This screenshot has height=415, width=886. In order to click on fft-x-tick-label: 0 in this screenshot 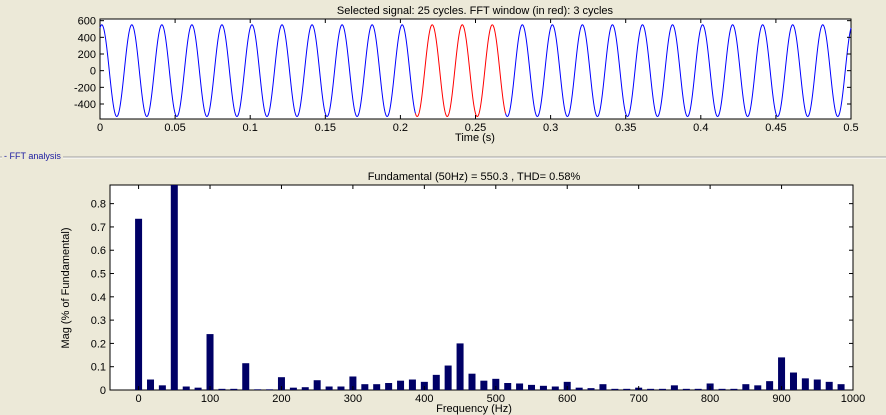, I will do `click(139, 399)`.